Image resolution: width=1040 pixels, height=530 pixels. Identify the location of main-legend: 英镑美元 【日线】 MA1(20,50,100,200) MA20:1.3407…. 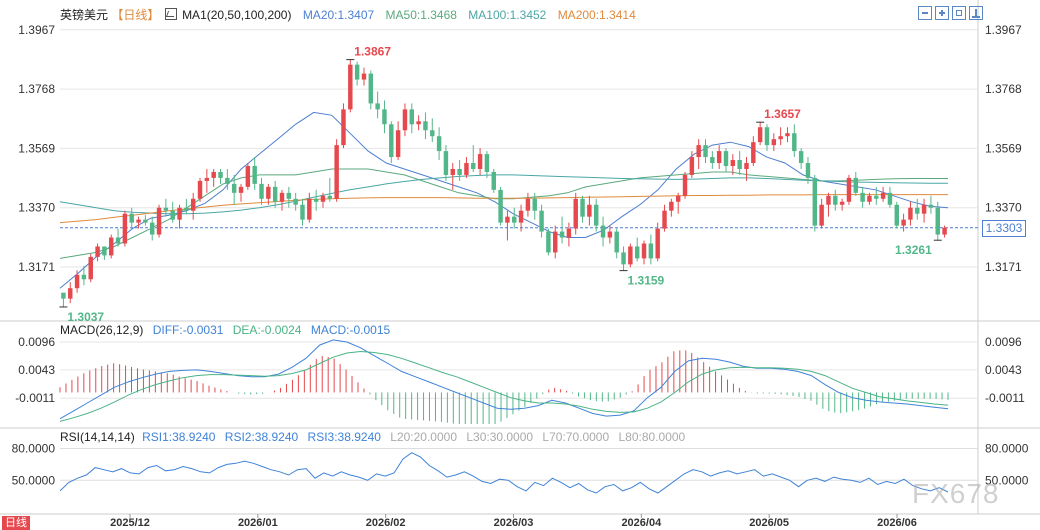
(348, 14).